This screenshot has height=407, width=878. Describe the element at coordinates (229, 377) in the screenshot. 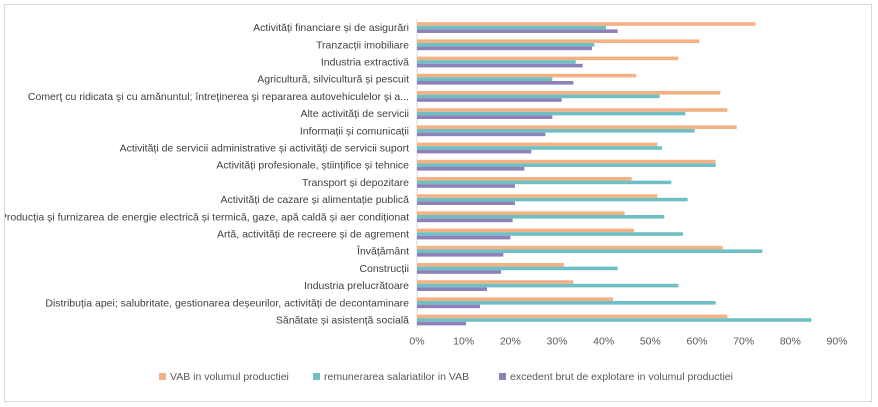

I see `legend-label: VAB in volumul productiei` at that location.